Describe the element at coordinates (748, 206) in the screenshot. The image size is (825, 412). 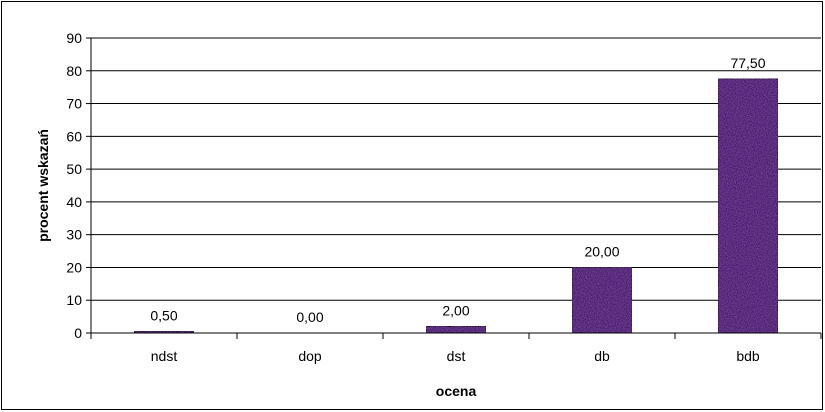
I see `bar-bdb` at that location.